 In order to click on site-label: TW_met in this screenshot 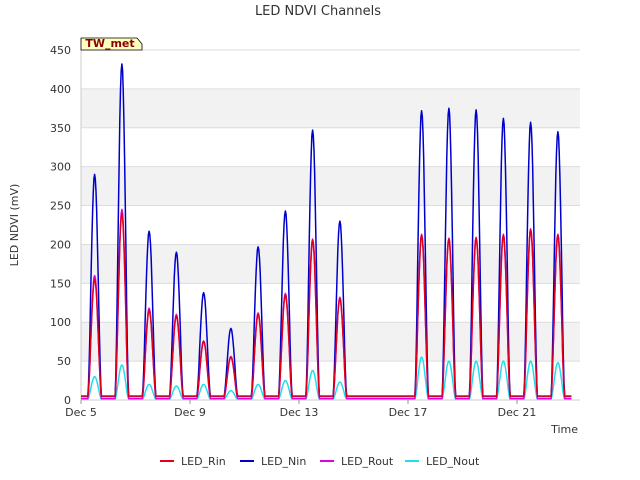, I will do `click(109, 43)`.